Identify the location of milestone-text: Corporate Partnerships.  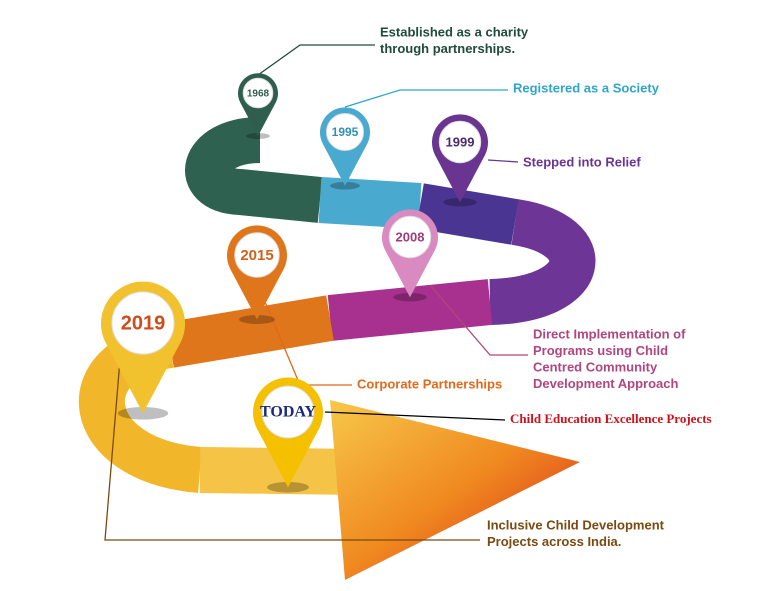
(429, 383).